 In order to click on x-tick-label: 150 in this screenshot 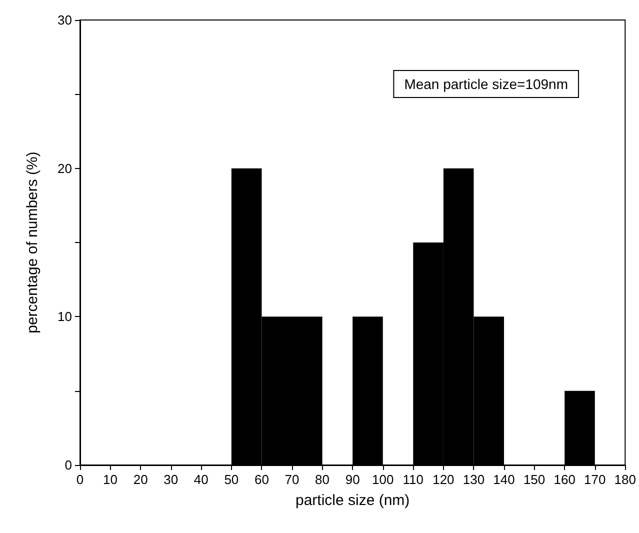, I will do `click(534, 479)`.